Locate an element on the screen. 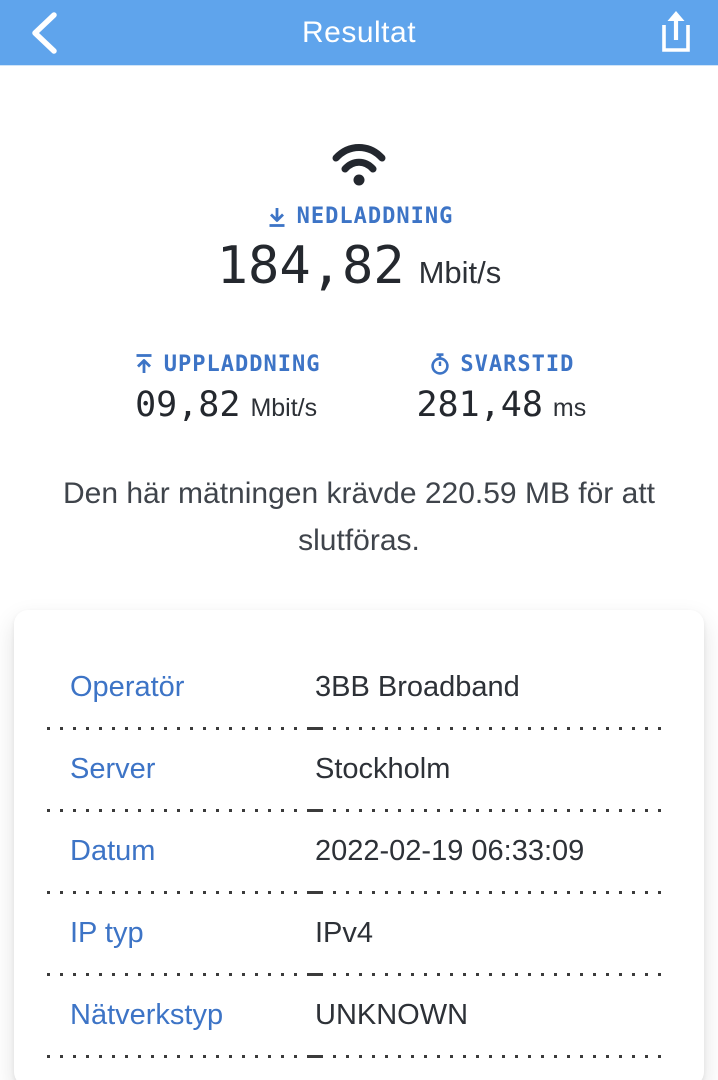  latency-label-row: SVARSTID is located at coordinates (501, 364).